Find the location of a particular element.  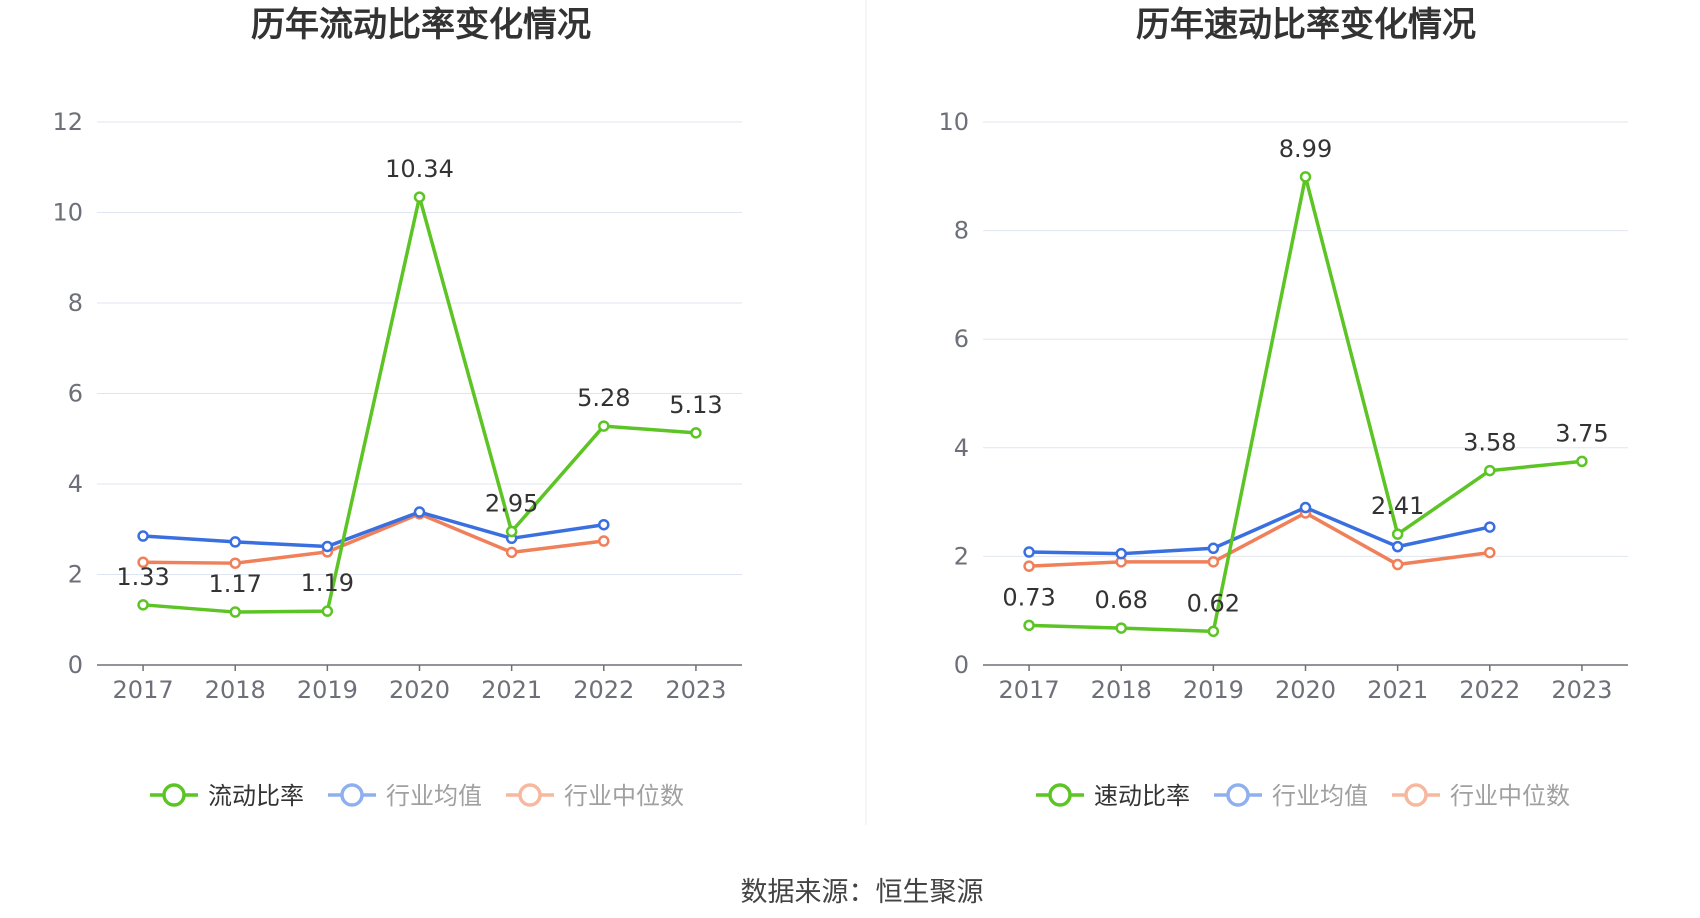

current-ratio-title: 历年流动比率变化情况 is located at coordinates (421, 25).